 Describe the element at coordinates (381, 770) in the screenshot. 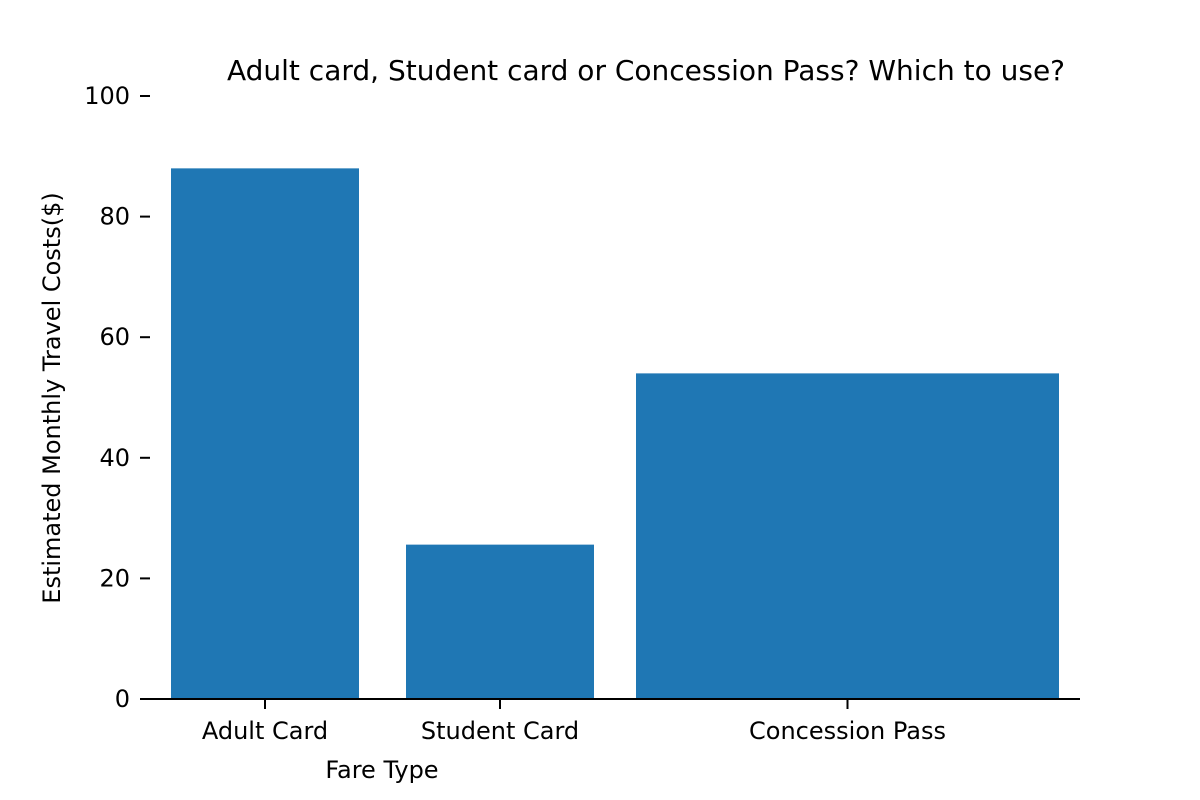

I see `x-axis-title: Fare Type` at that location.